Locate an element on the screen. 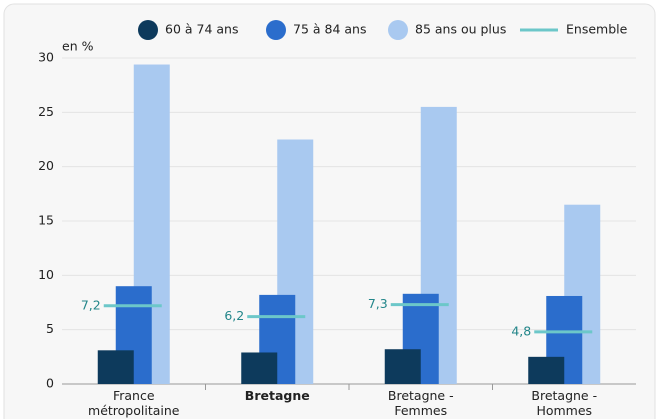 Image resolution: width=659 pixels, height=419 pixels. x-tick-label: Bretagne - Femmes is located at coordinates (420, 403).